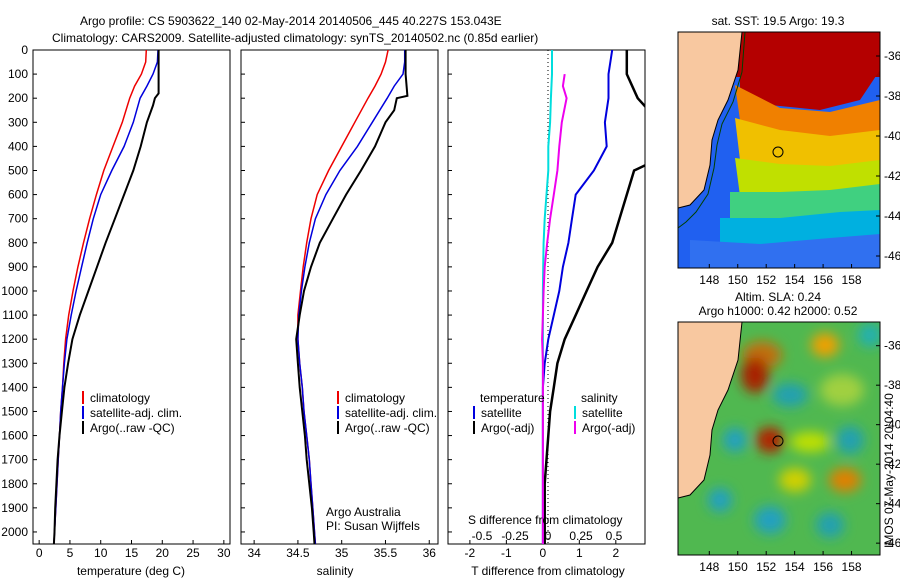  I want to click on s-diff-argo-line, so click(554, 308).